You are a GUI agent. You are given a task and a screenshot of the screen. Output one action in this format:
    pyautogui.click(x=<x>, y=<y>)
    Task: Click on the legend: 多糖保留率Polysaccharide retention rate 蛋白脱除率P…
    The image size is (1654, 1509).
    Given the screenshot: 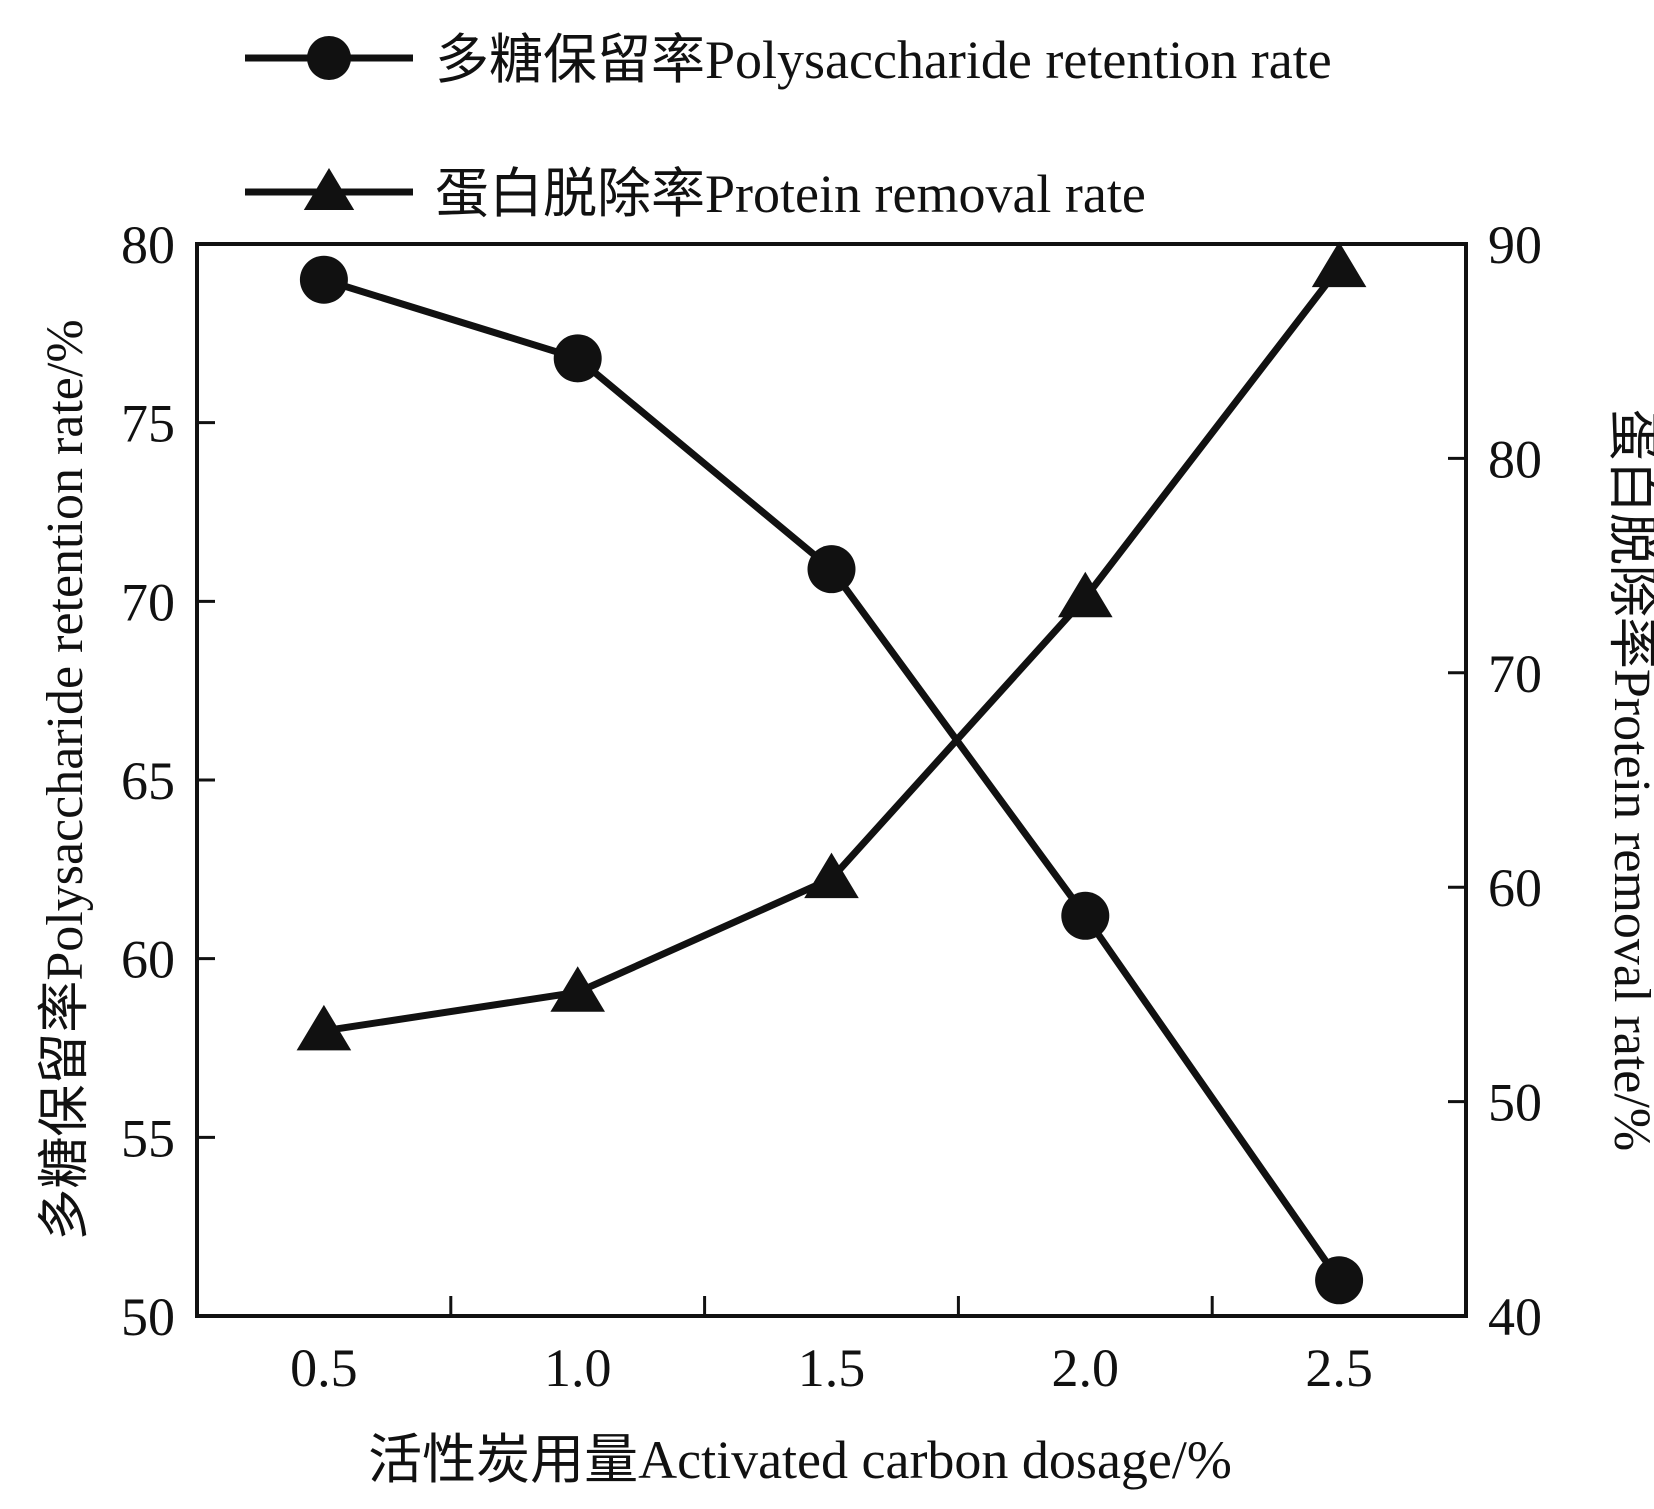 What is the action you would take?
    pyautogui.click(x=788, y=127)
    